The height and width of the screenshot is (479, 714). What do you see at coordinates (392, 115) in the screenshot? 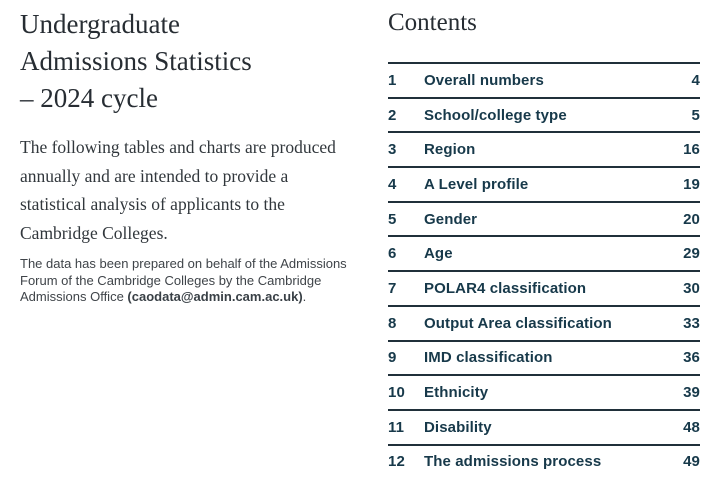
I see `toc-section-number: 2` at bounding box center [392, 115].